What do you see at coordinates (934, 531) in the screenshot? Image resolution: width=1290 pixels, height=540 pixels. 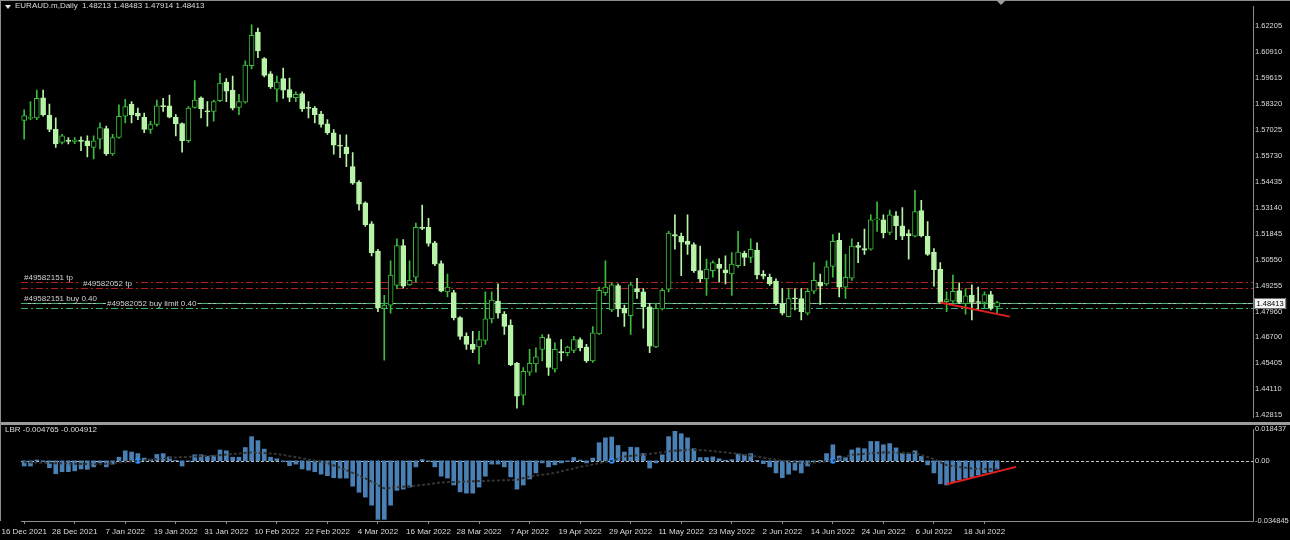 I see `x-tick-label: 6 Jul 2022` at bounding box center [934, 531].